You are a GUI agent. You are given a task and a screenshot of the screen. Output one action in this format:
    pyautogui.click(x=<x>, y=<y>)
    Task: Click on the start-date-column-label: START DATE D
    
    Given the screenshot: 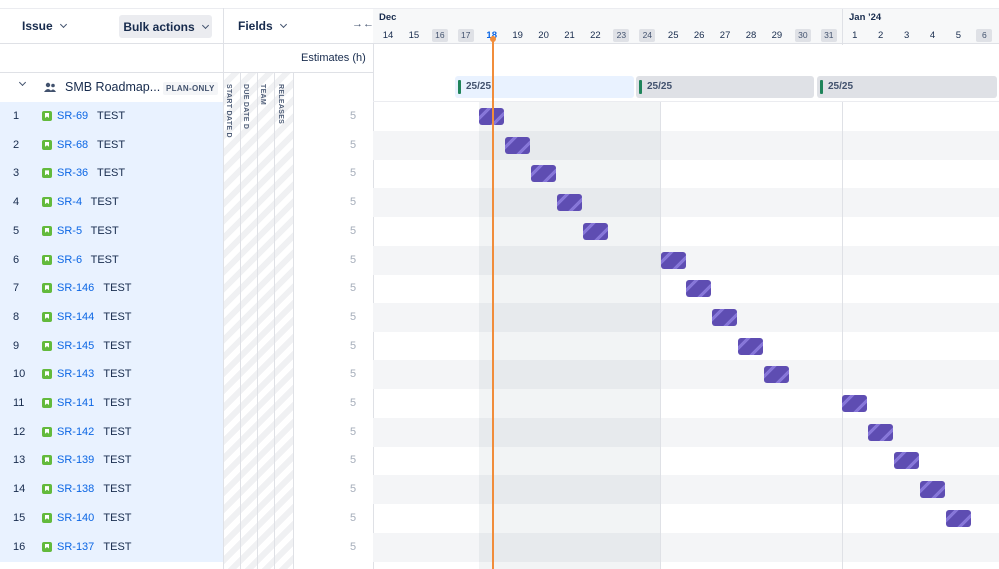 What is the action you would take?
    pyautogui.click(x=228, y=111)
    